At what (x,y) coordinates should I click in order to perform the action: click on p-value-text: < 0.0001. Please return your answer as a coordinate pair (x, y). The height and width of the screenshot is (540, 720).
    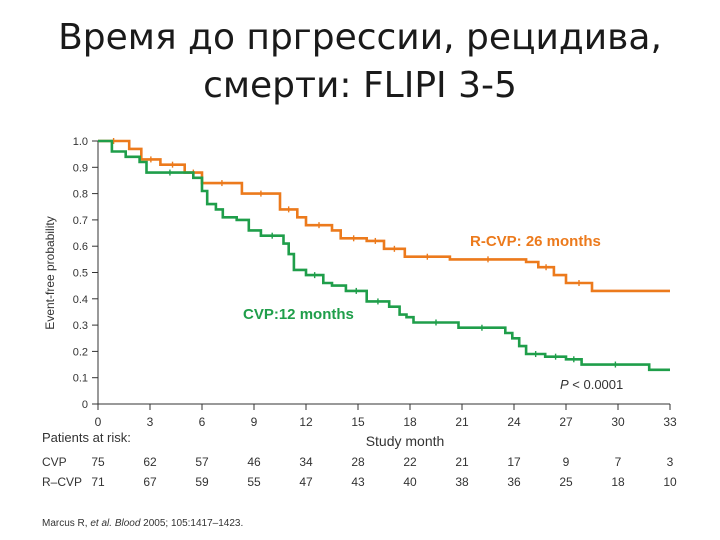
    Looking at the image, I should click on (596, 384).